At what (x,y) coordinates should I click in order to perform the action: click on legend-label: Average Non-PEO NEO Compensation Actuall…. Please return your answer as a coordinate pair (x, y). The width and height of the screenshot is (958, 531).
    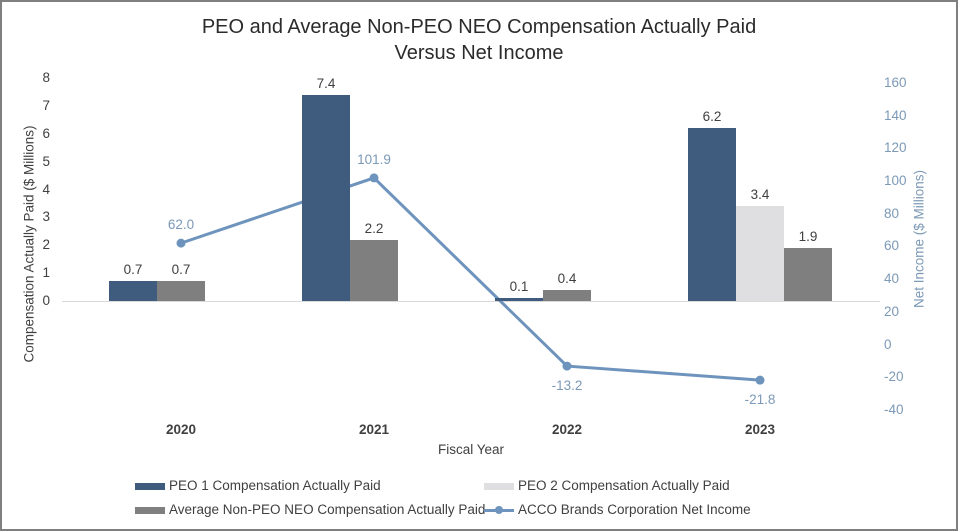
    Looking at the image, I should click on (327, 509).